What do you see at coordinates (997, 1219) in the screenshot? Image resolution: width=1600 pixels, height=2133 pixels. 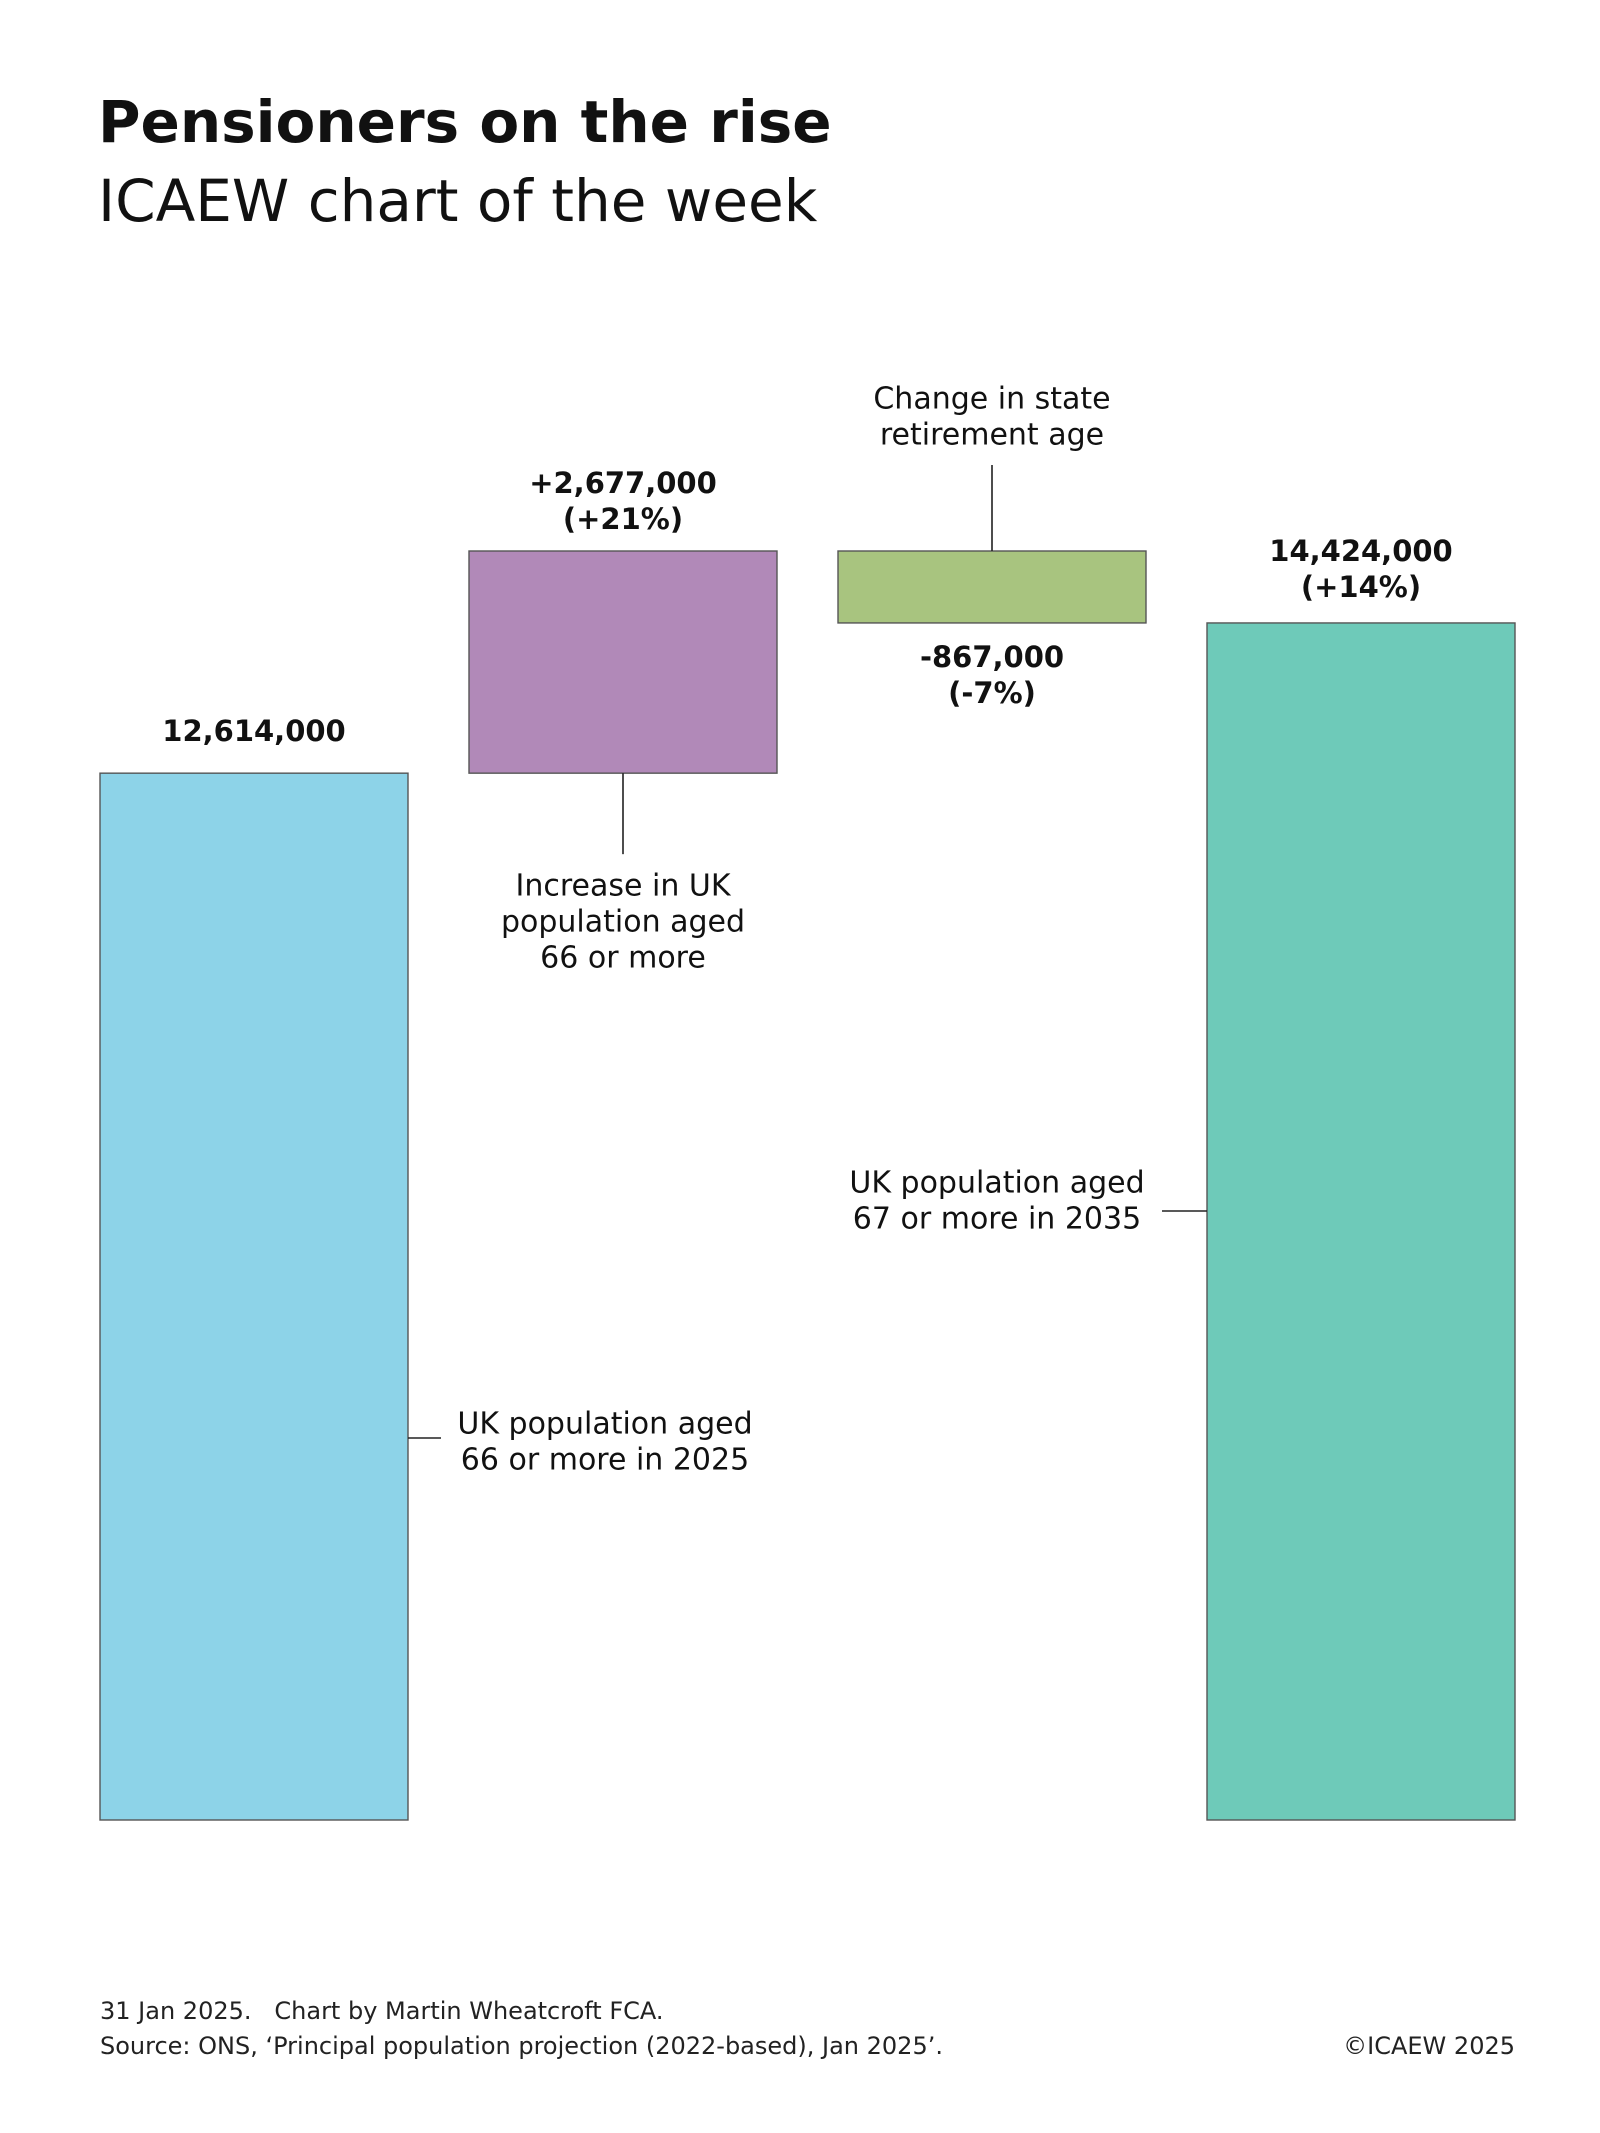 I see `category-label: 67 or more in 2035` at bounding box center [997, 1219].